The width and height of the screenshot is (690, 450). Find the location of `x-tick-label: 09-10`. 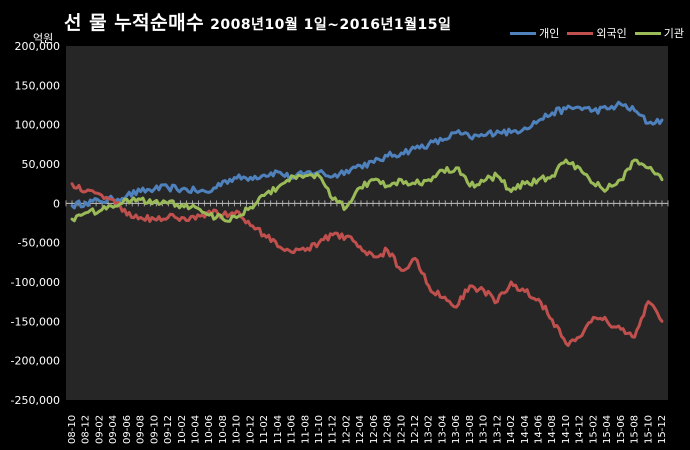

x-tick-label: 09-10 is located at coordinates (154, 429).